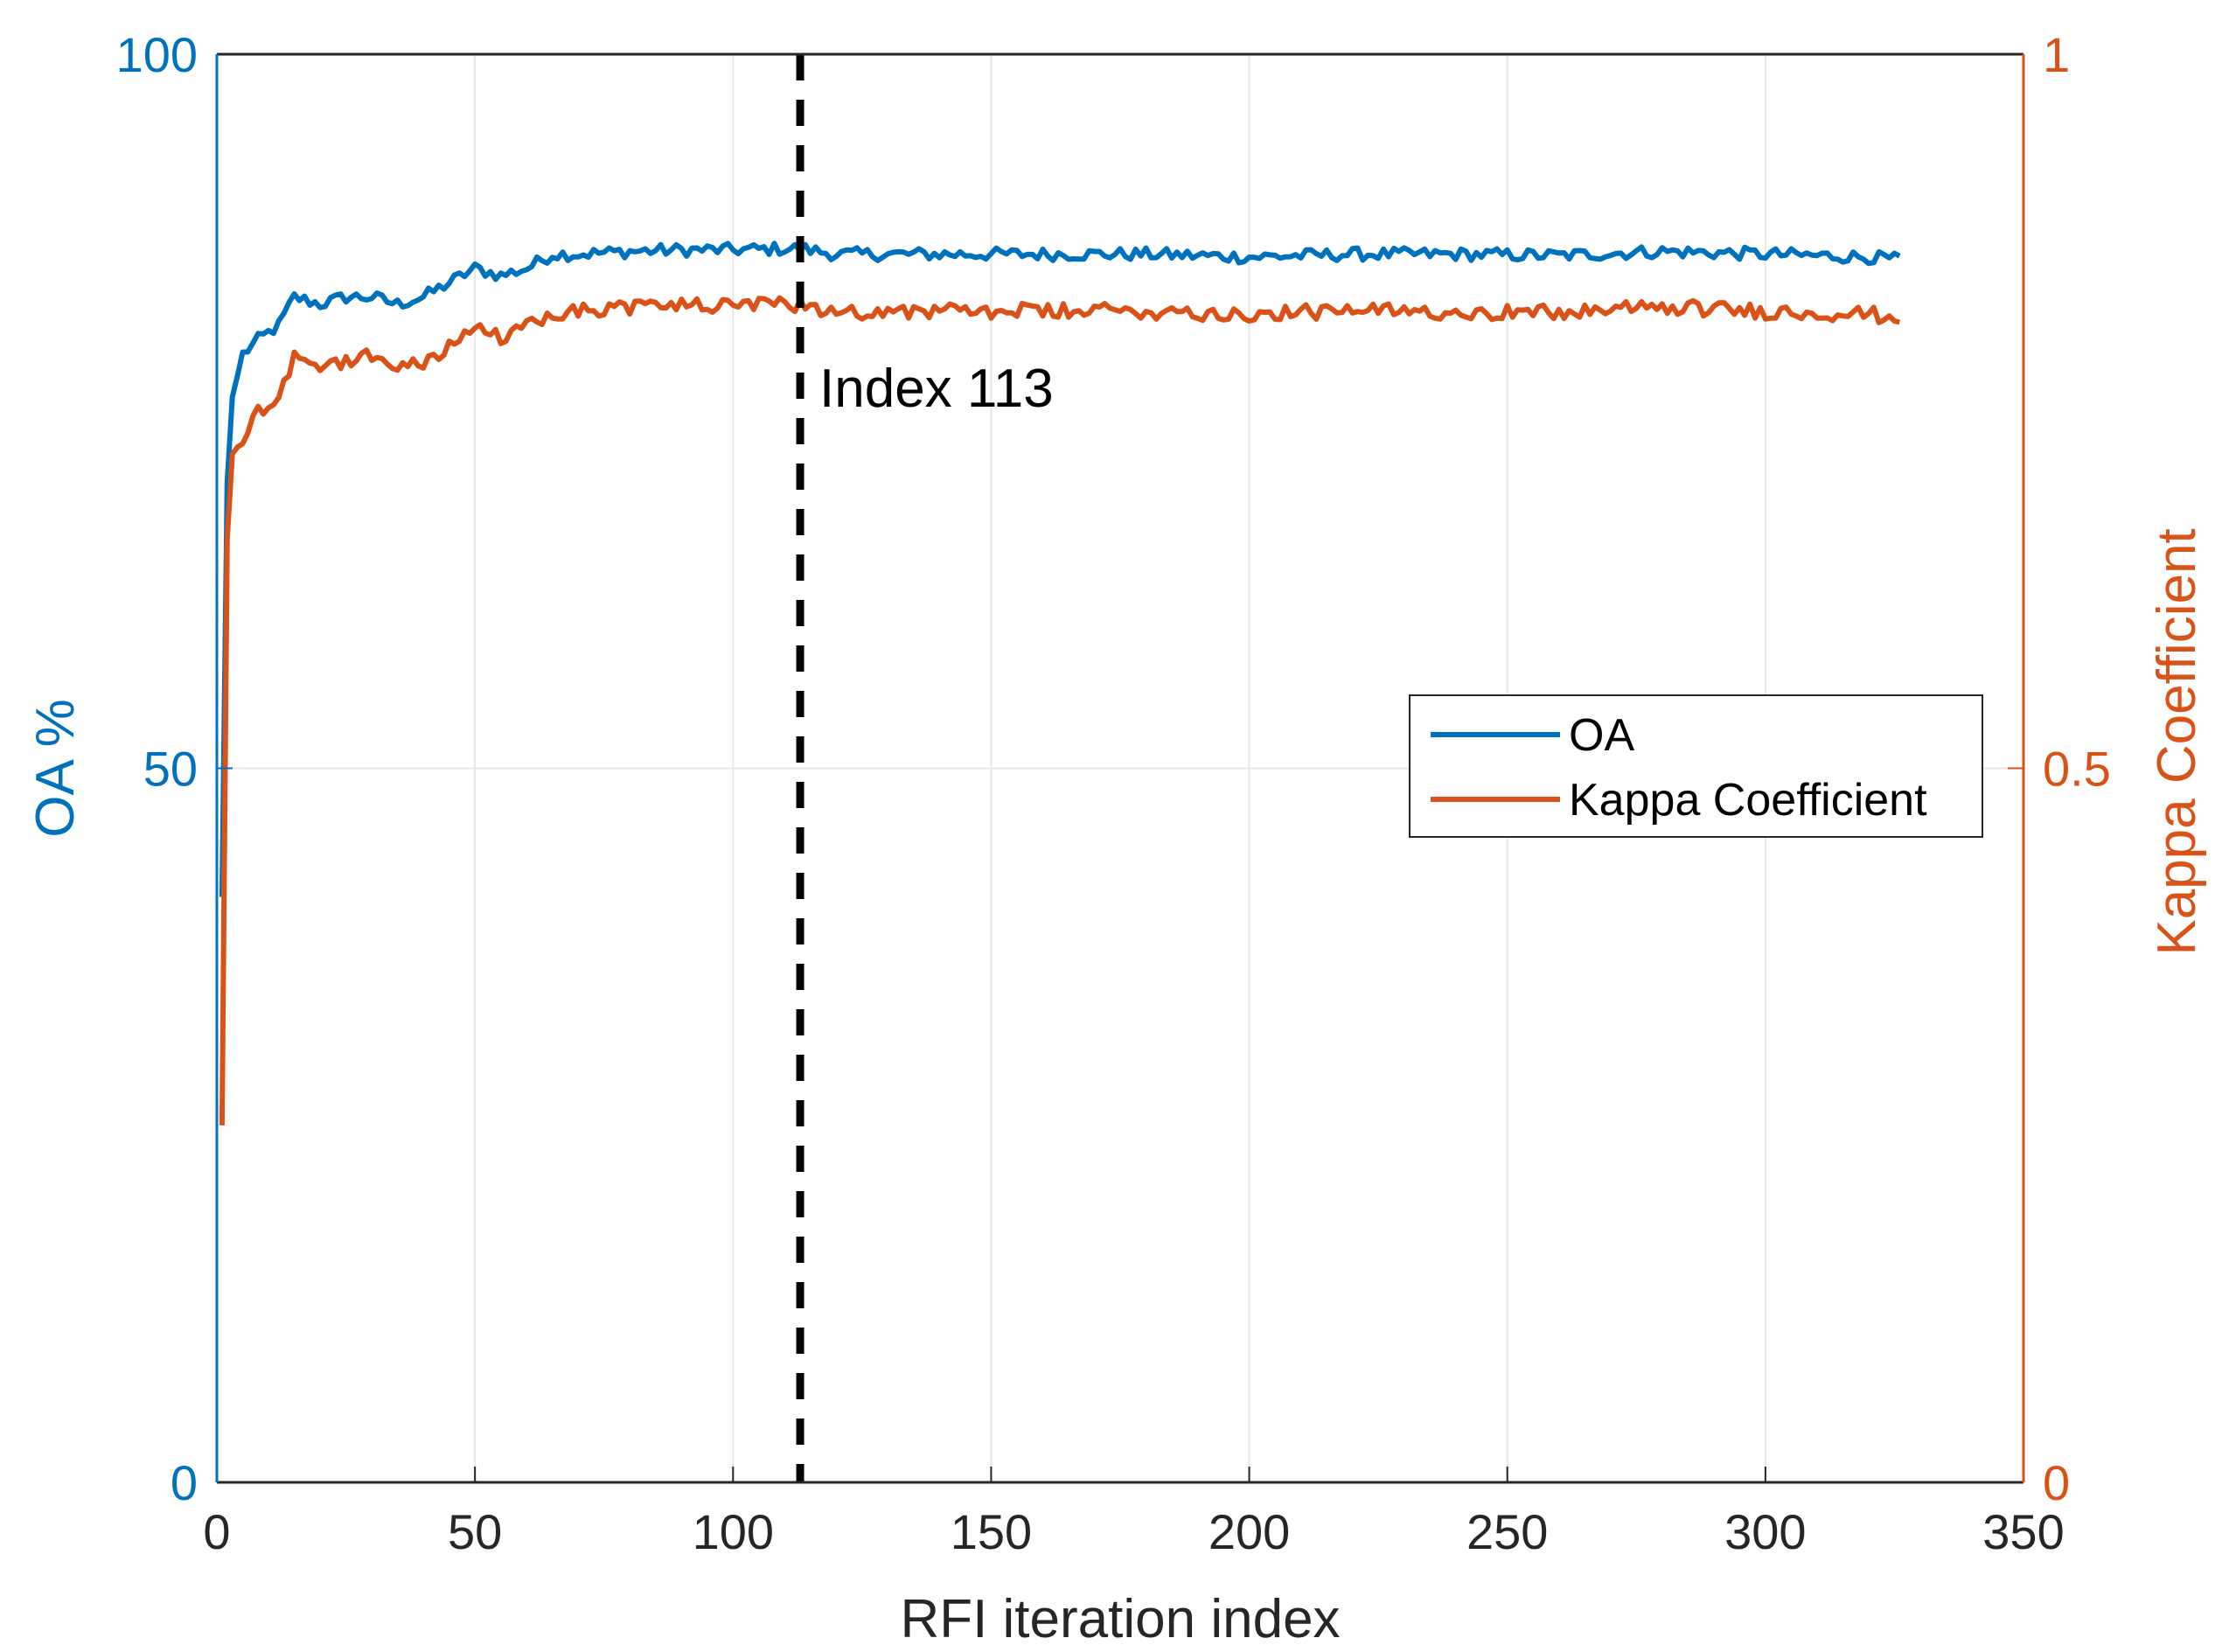  Describe the element at coordinates (184, 1482) in the screenshot. I see `y-left-tick-label: 0` at that location.